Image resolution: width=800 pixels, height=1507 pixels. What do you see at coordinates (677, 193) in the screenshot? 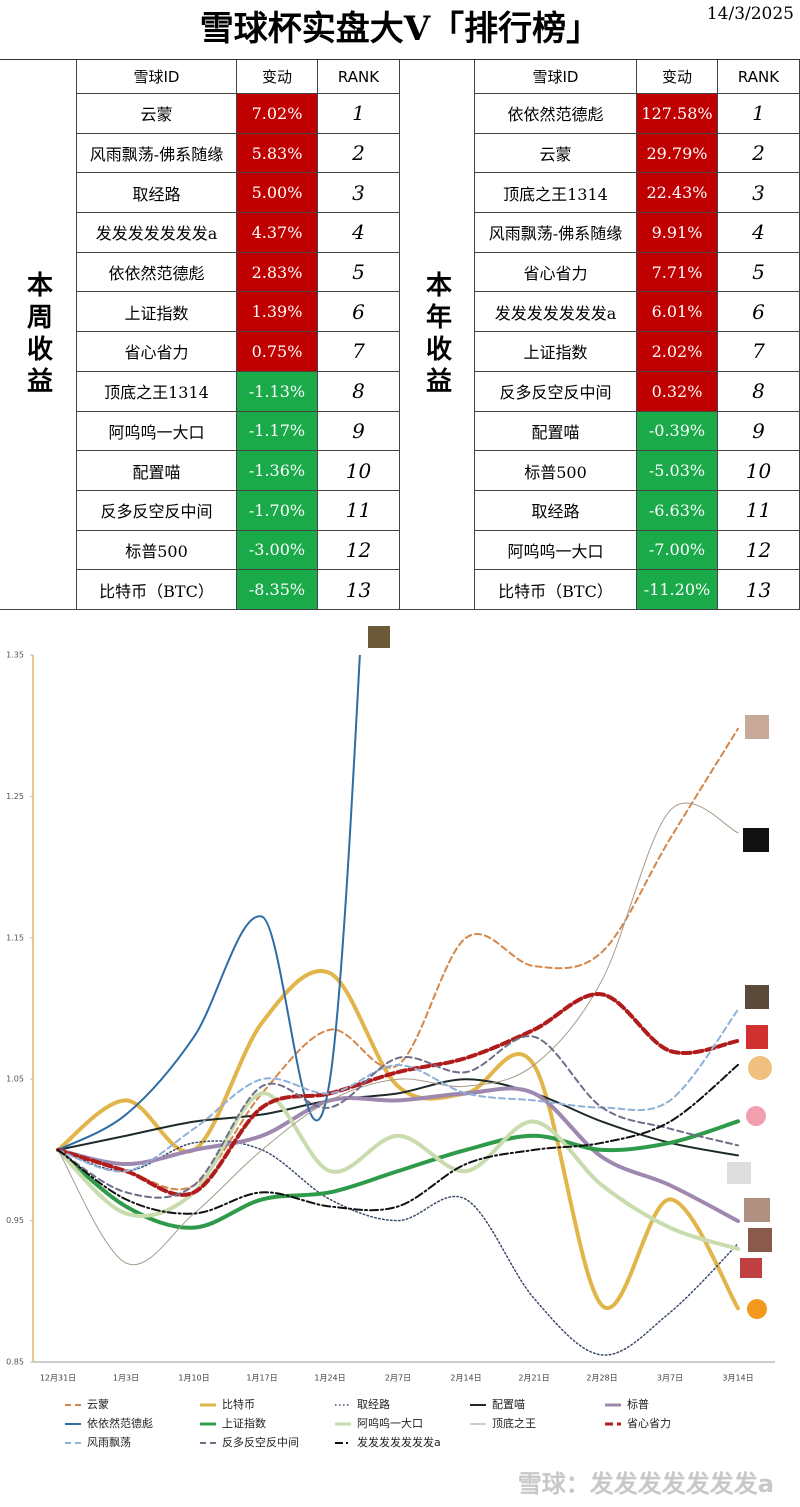
I see `change-cell: 22.43%` at bounding box center [677, 193].